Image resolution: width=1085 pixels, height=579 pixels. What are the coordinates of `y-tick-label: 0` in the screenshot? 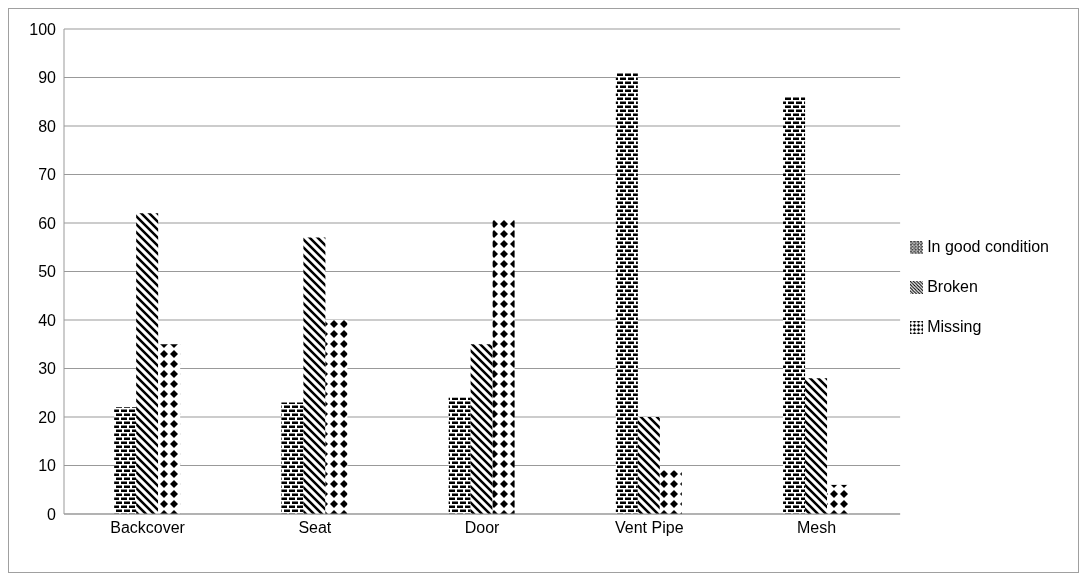 It's located at (52, 514).